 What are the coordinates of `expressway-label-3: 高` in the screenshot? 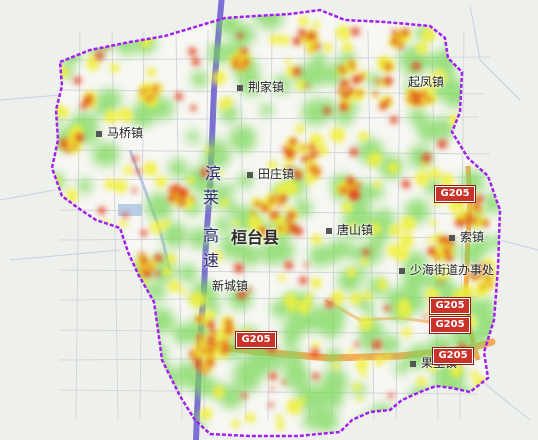 It's located at (211, 235).